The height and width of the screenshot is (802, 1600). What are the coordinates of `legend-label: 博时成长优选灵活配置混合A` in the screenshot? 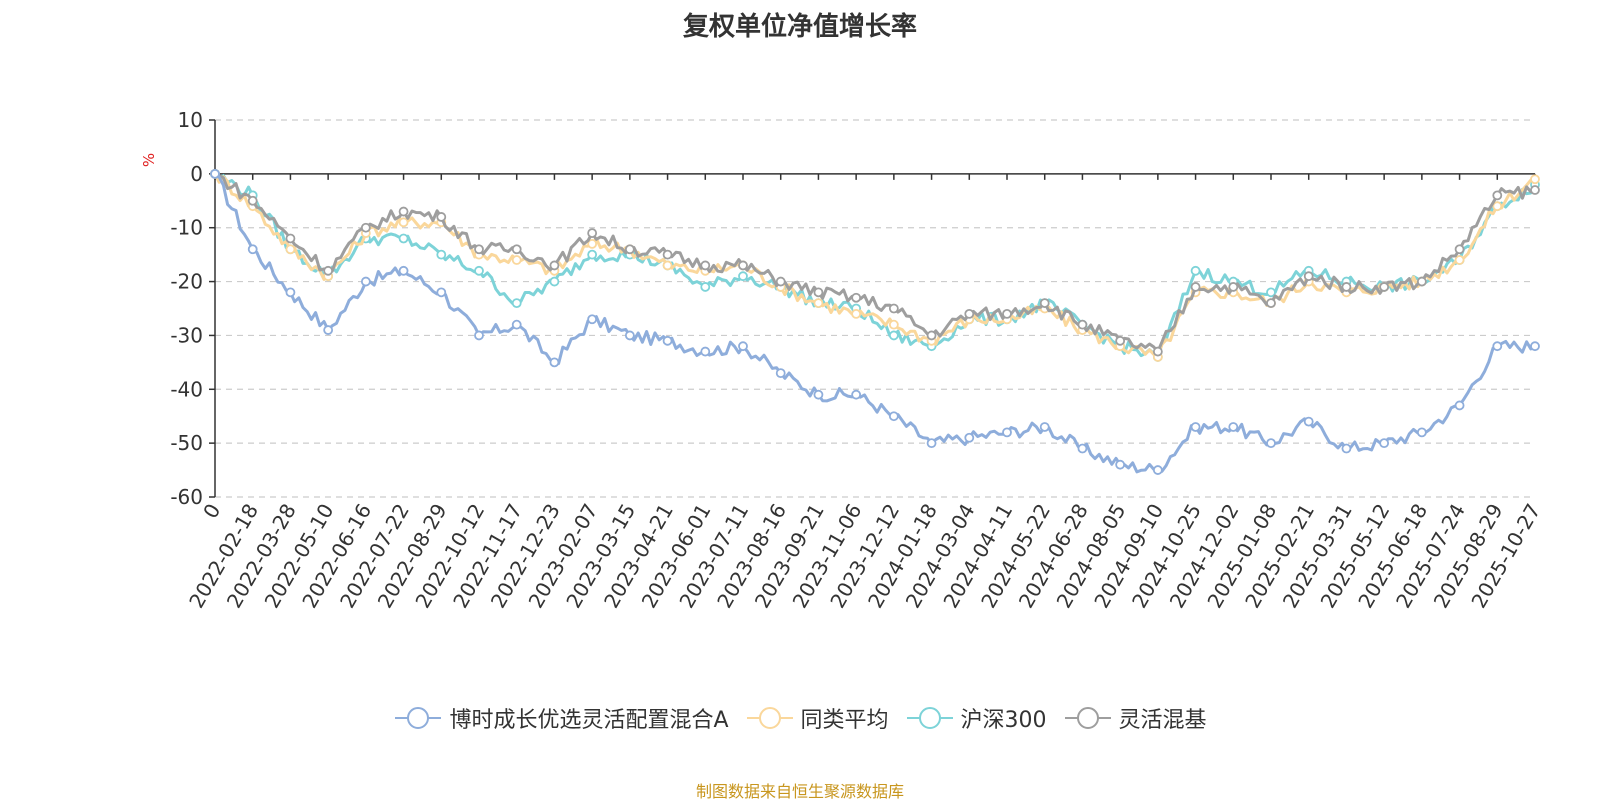 It's located at (589, 720).